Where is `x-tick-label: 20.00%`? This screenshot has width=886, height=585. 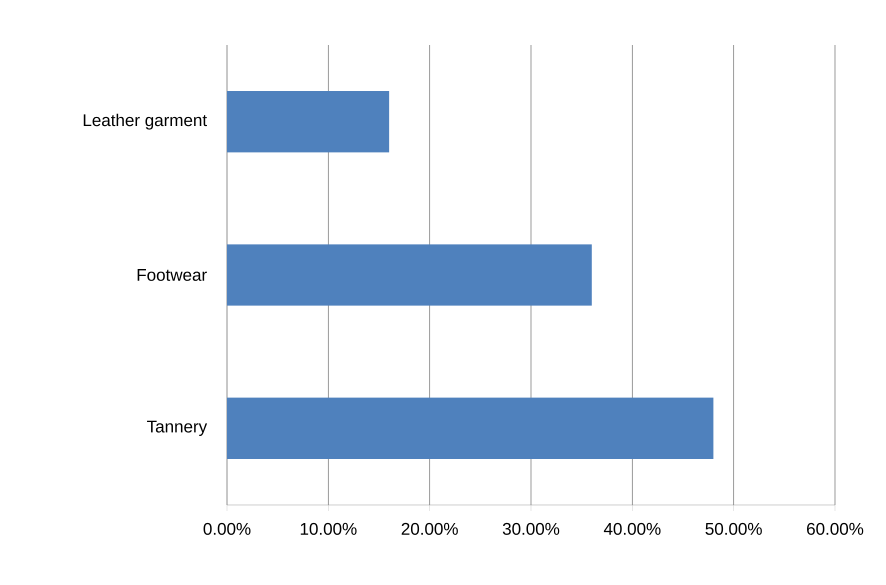
x-tick-label: 20.00% is located at coordinates (430, 528).